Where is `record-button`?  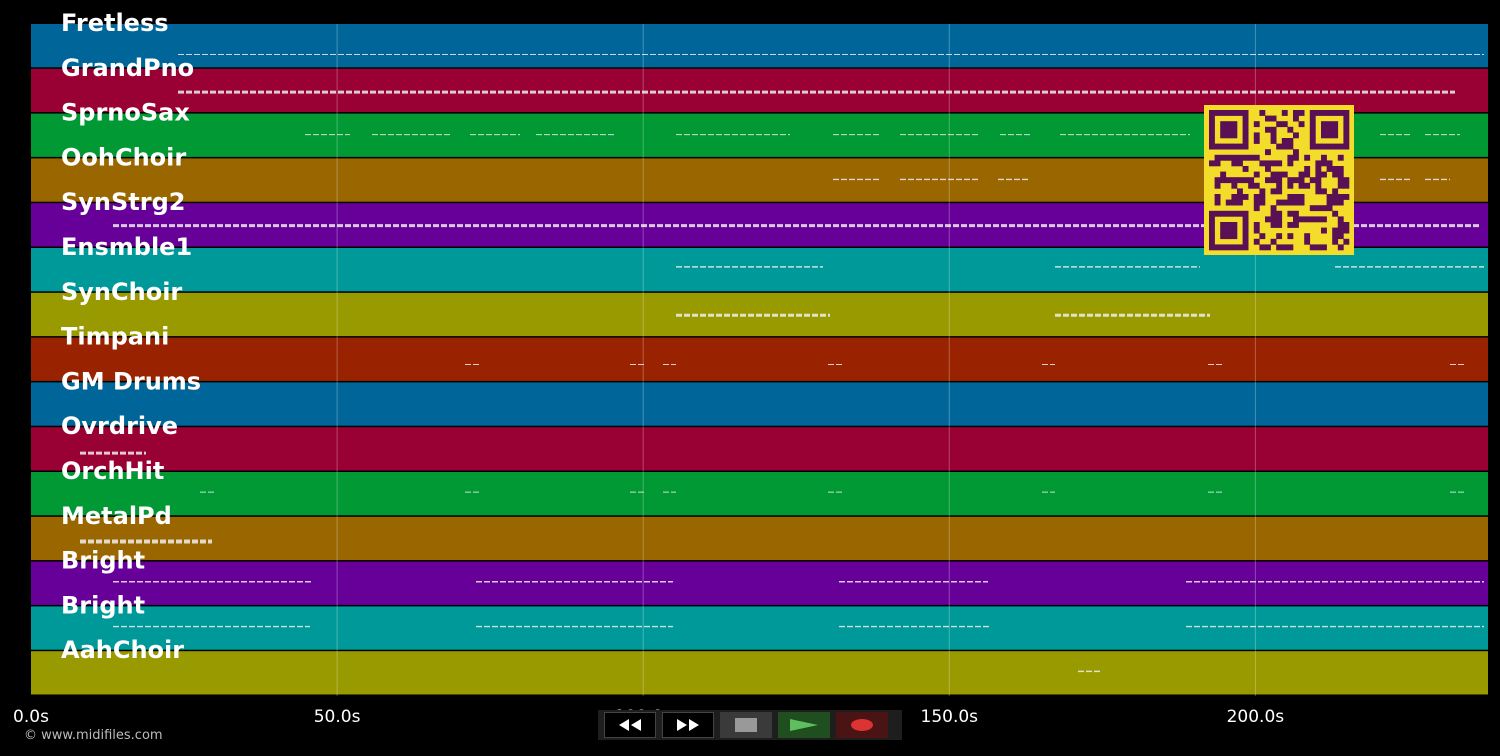
record-button is located at coordinates (862, 725).